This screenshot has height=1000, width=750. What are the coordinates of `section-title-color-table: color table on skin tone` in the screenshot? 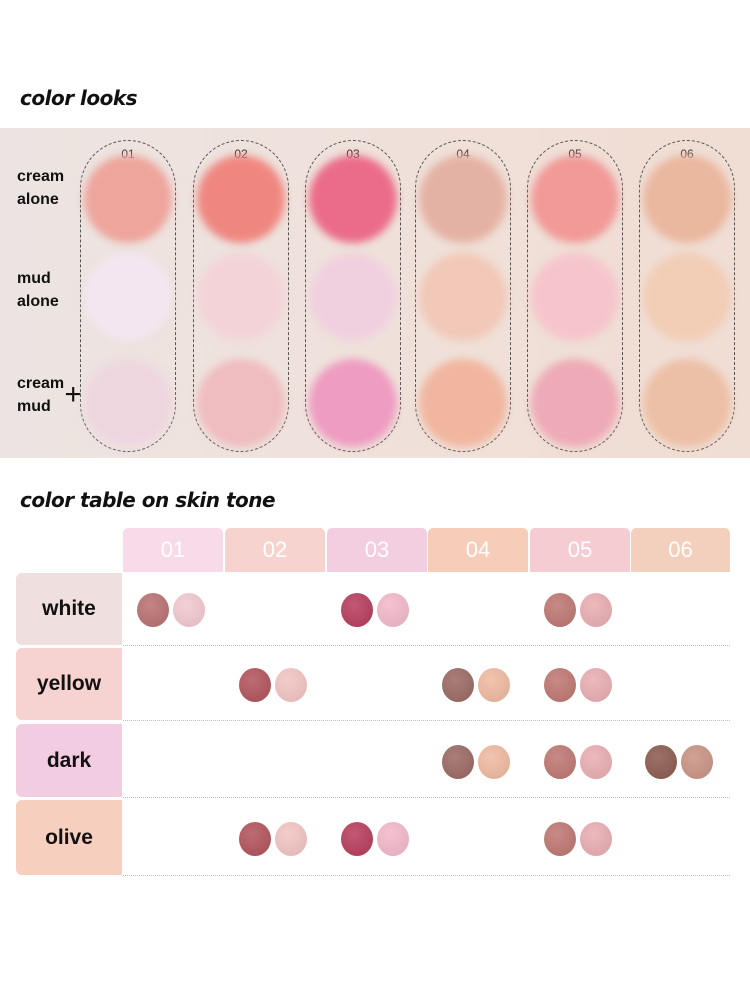 It's located at (148, 500).